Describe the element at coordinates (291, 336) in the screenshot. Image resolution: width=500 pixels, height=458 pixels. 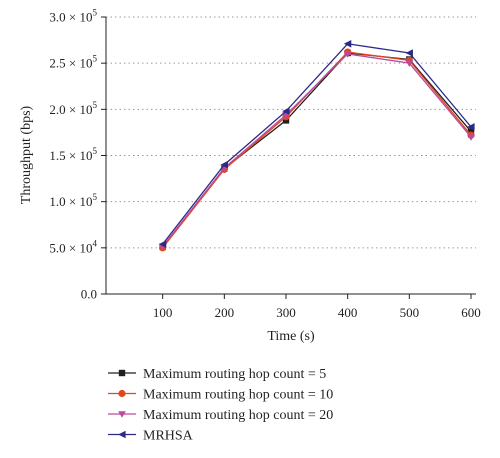
I see `x-axis-title: Time (s)` at that location.